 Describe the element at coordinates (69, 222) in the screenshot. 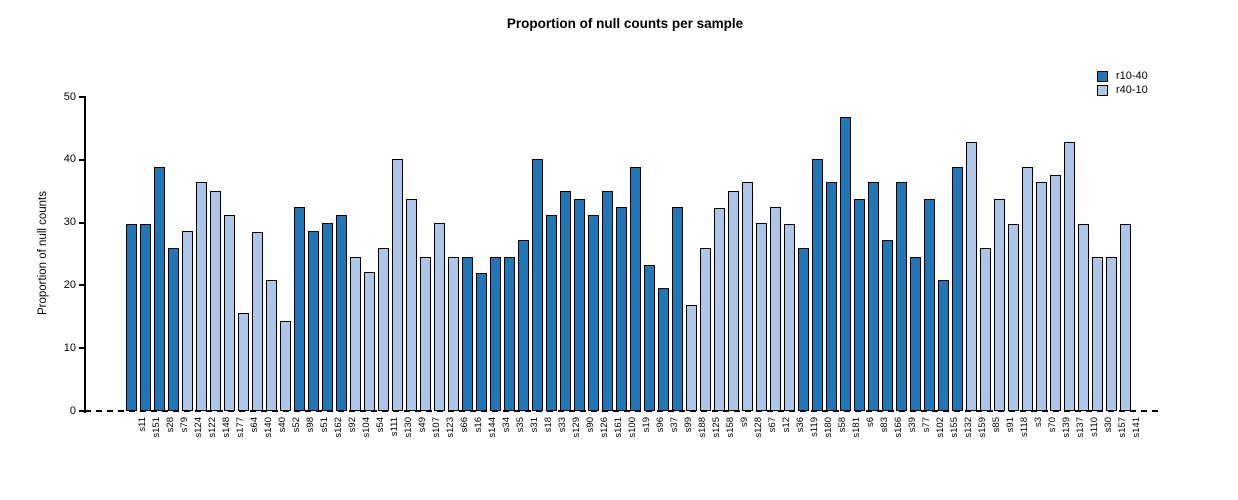

I see `y-tick-label: 30` at that location.